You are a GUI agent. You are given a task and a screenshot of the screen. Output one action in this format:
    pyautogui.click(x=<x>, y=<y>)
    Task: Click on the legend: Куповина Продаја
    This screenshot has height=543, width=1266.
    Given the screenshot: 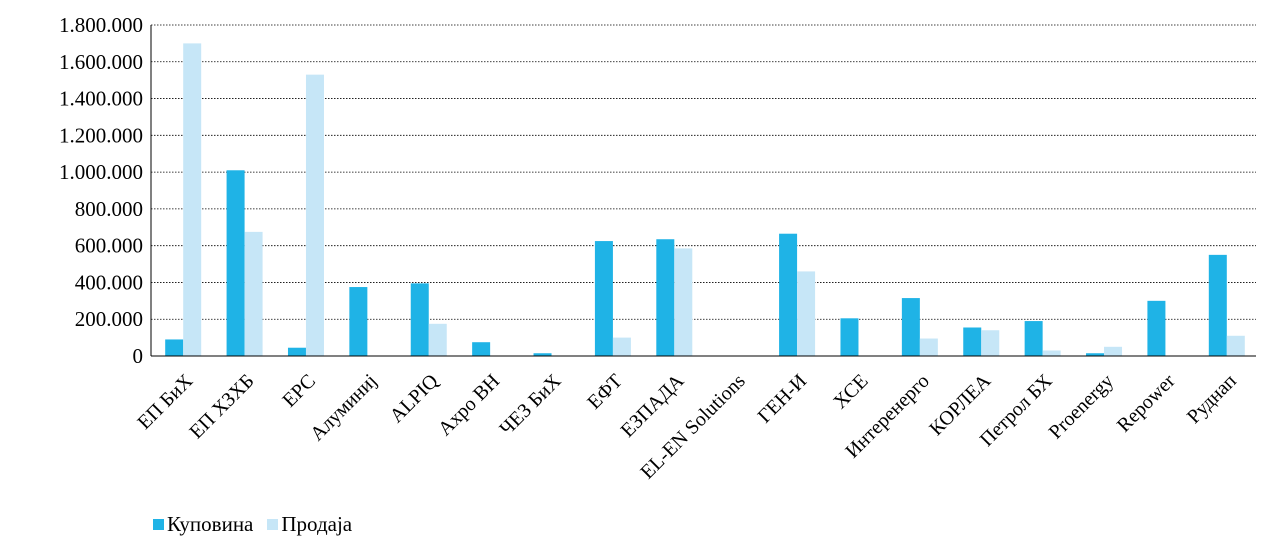 What is the action you would take?
    pyautogui.click(x=252, y=524)
    